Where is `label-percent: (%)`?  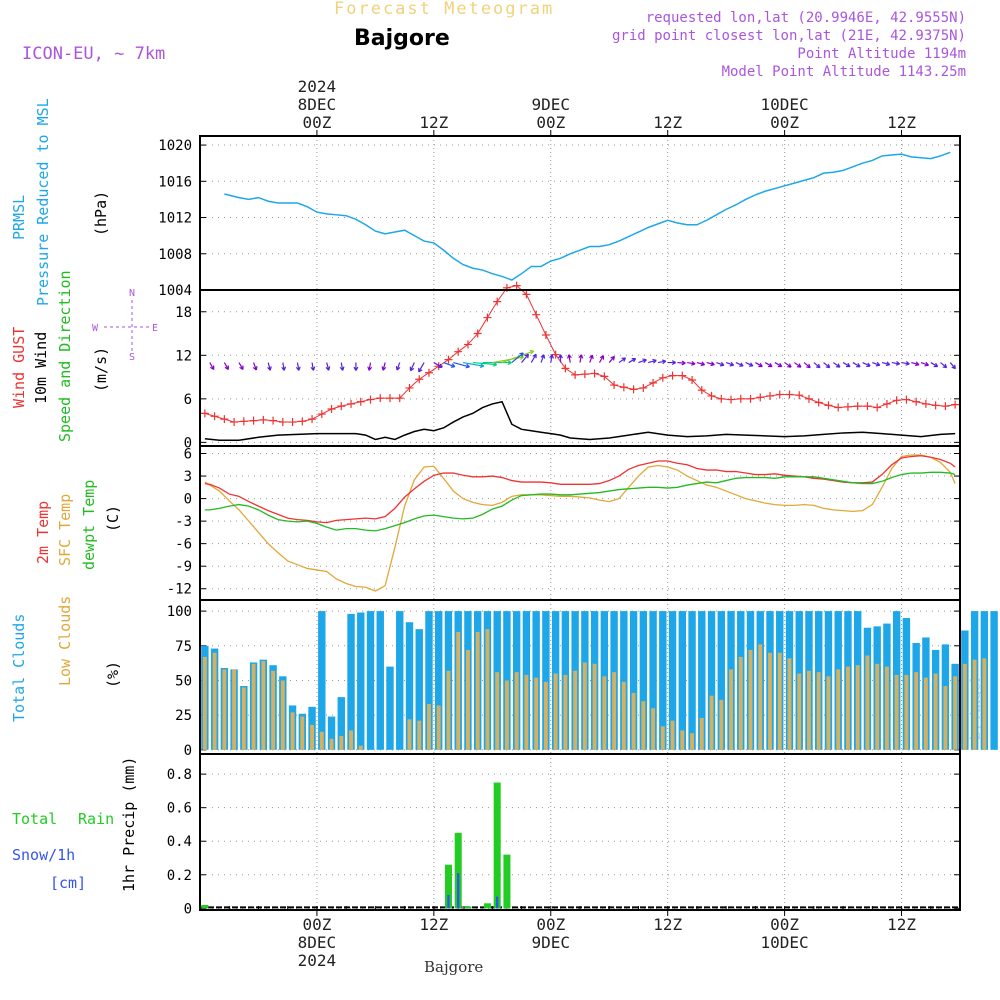
label-percent: (%) is located at coordinates (113, 674).